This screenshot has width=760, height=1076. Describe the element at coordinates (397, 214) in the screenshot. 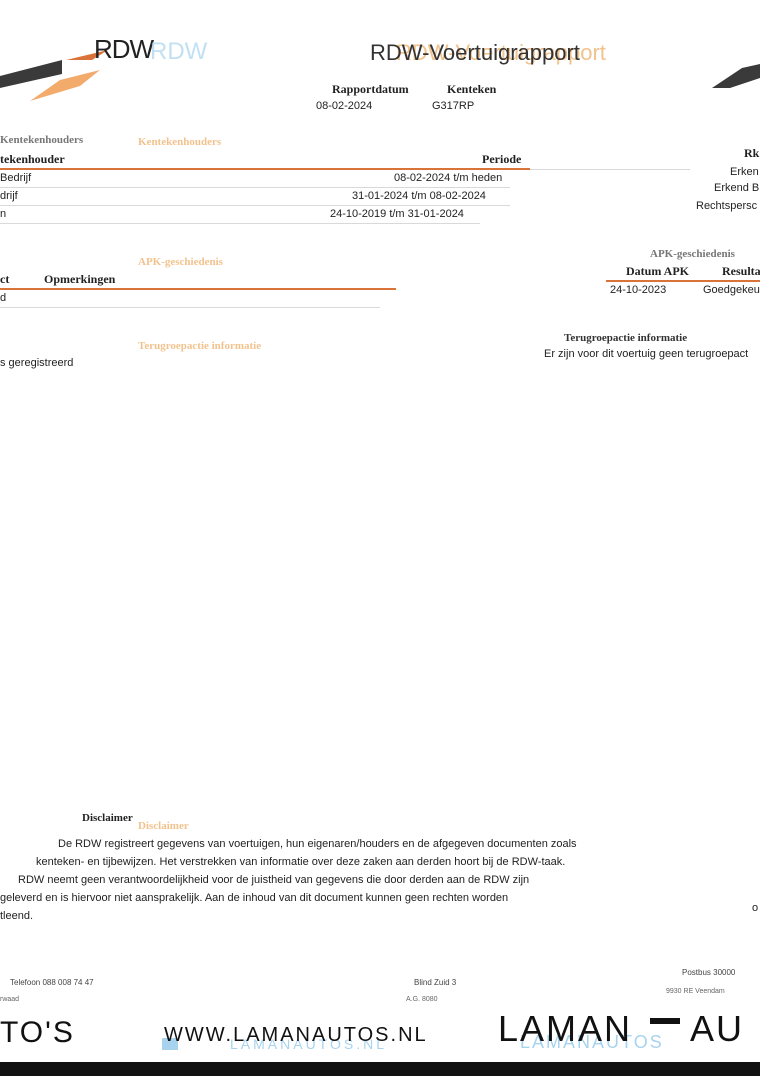

I see `holder-row-3-period: 24-10-2019 t/m 31-01-2024` at that location.